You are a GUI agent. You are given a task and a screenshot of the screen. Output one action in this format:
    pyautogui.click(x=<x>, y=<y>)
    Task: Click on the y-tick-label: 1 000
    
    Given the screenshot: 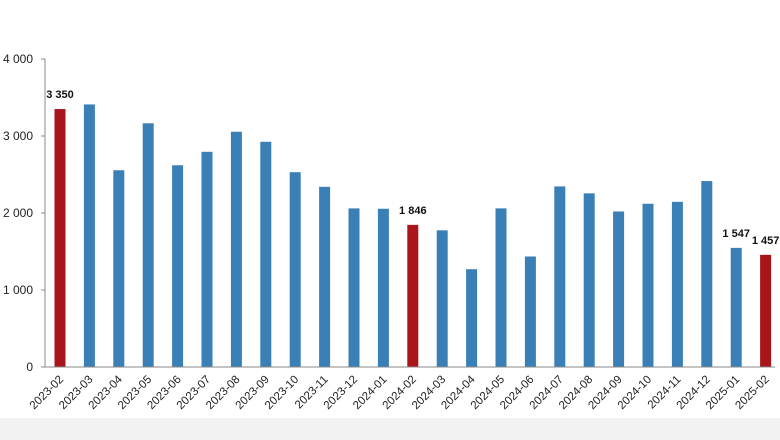 What is the action you would take?
    pyautogui.click(x=18, y=290)
    